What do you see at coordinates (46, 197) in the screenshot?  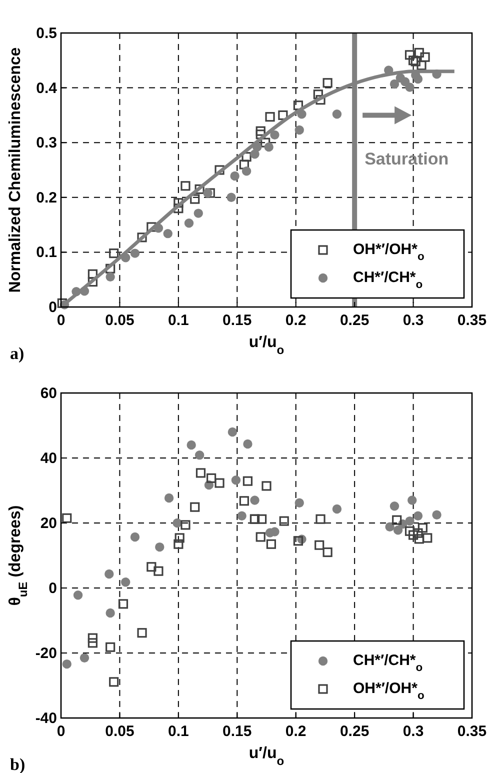 I see `y-tick-label: 0.2` at bounding box center [46, 197].